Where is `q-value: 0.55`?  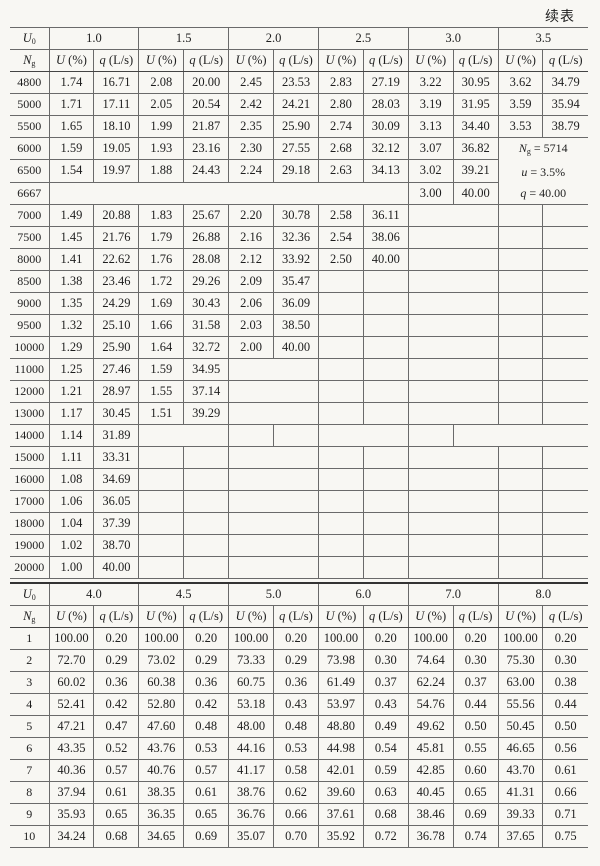 q-value: 0.55 is located at coordinates (475, 748).